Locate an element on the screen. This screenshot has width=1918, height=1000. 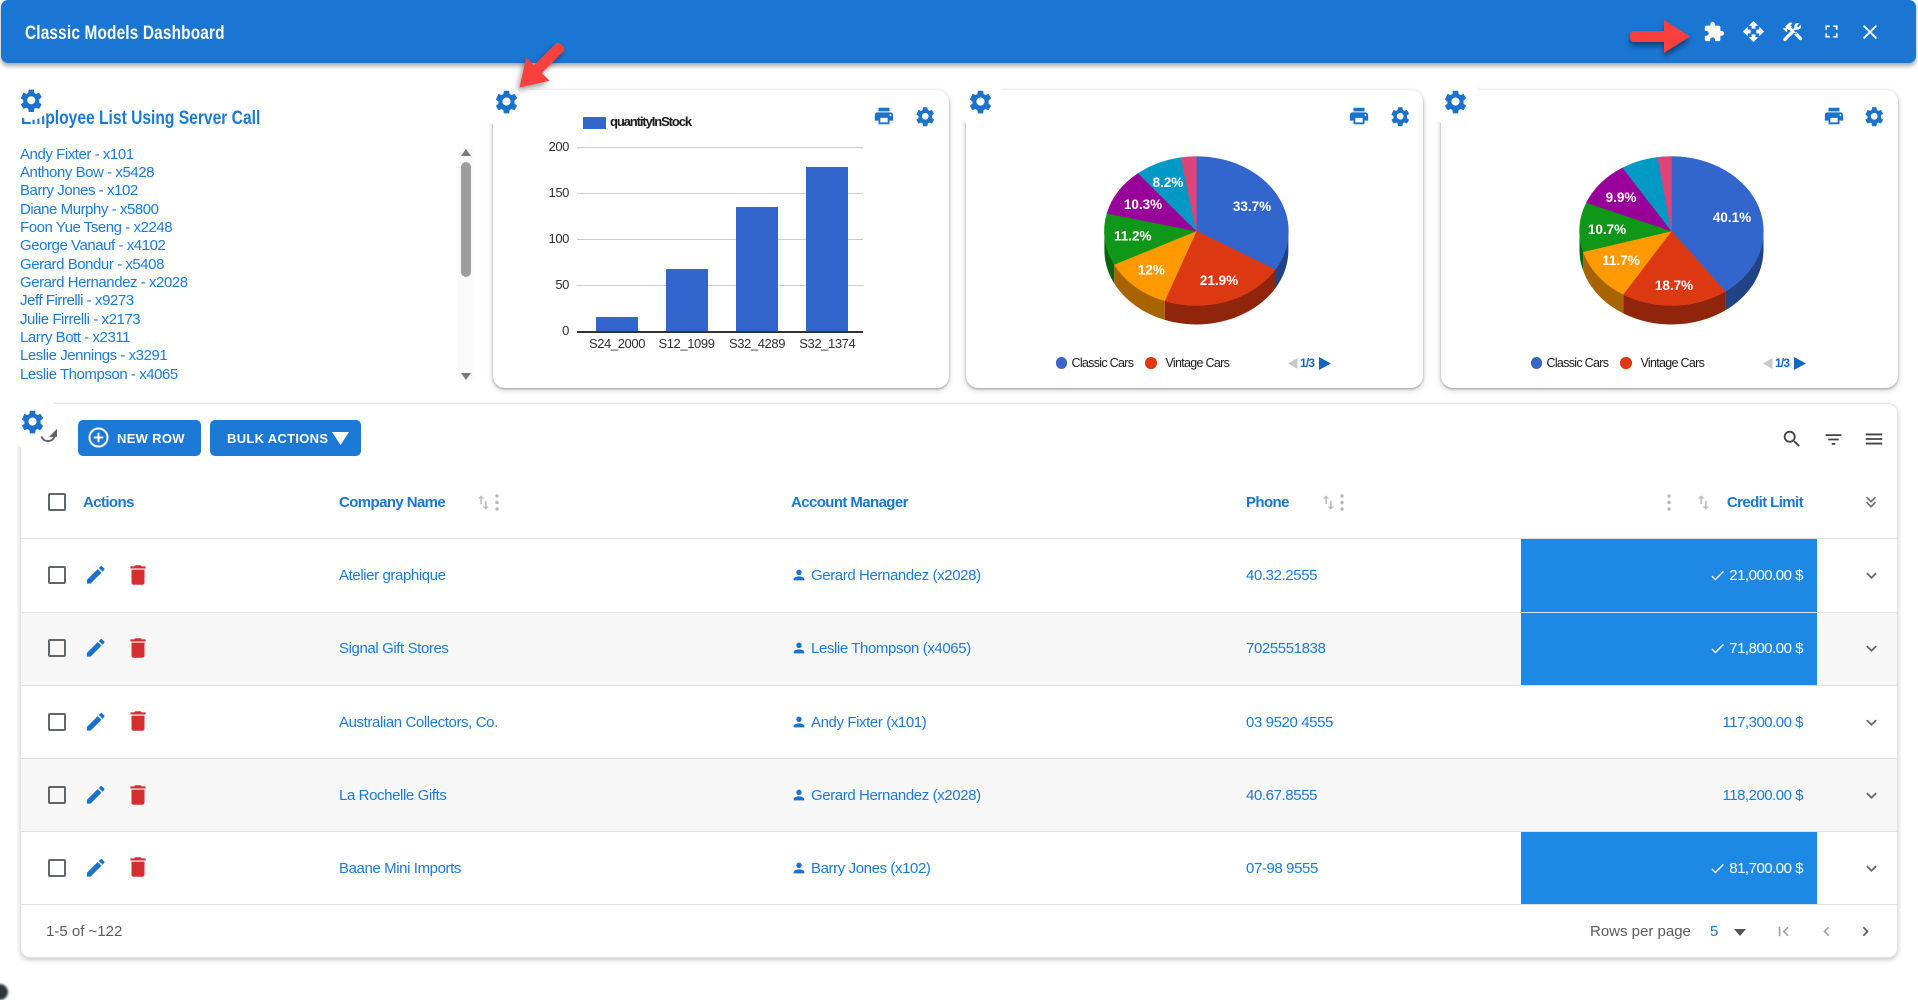
svg-text: 11.7% is located at coordinates (1621, 260).